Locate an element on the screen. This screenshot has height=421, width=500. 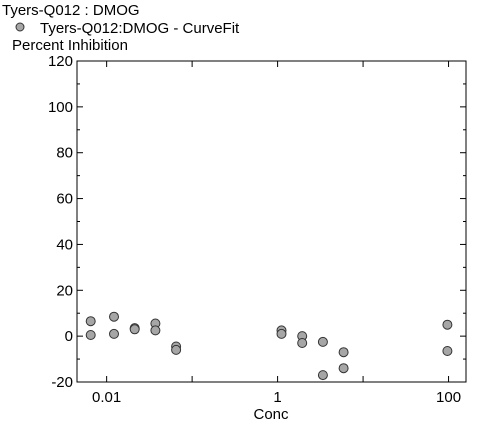
x-axis-label: Conc is located at coordinates (271, 413).